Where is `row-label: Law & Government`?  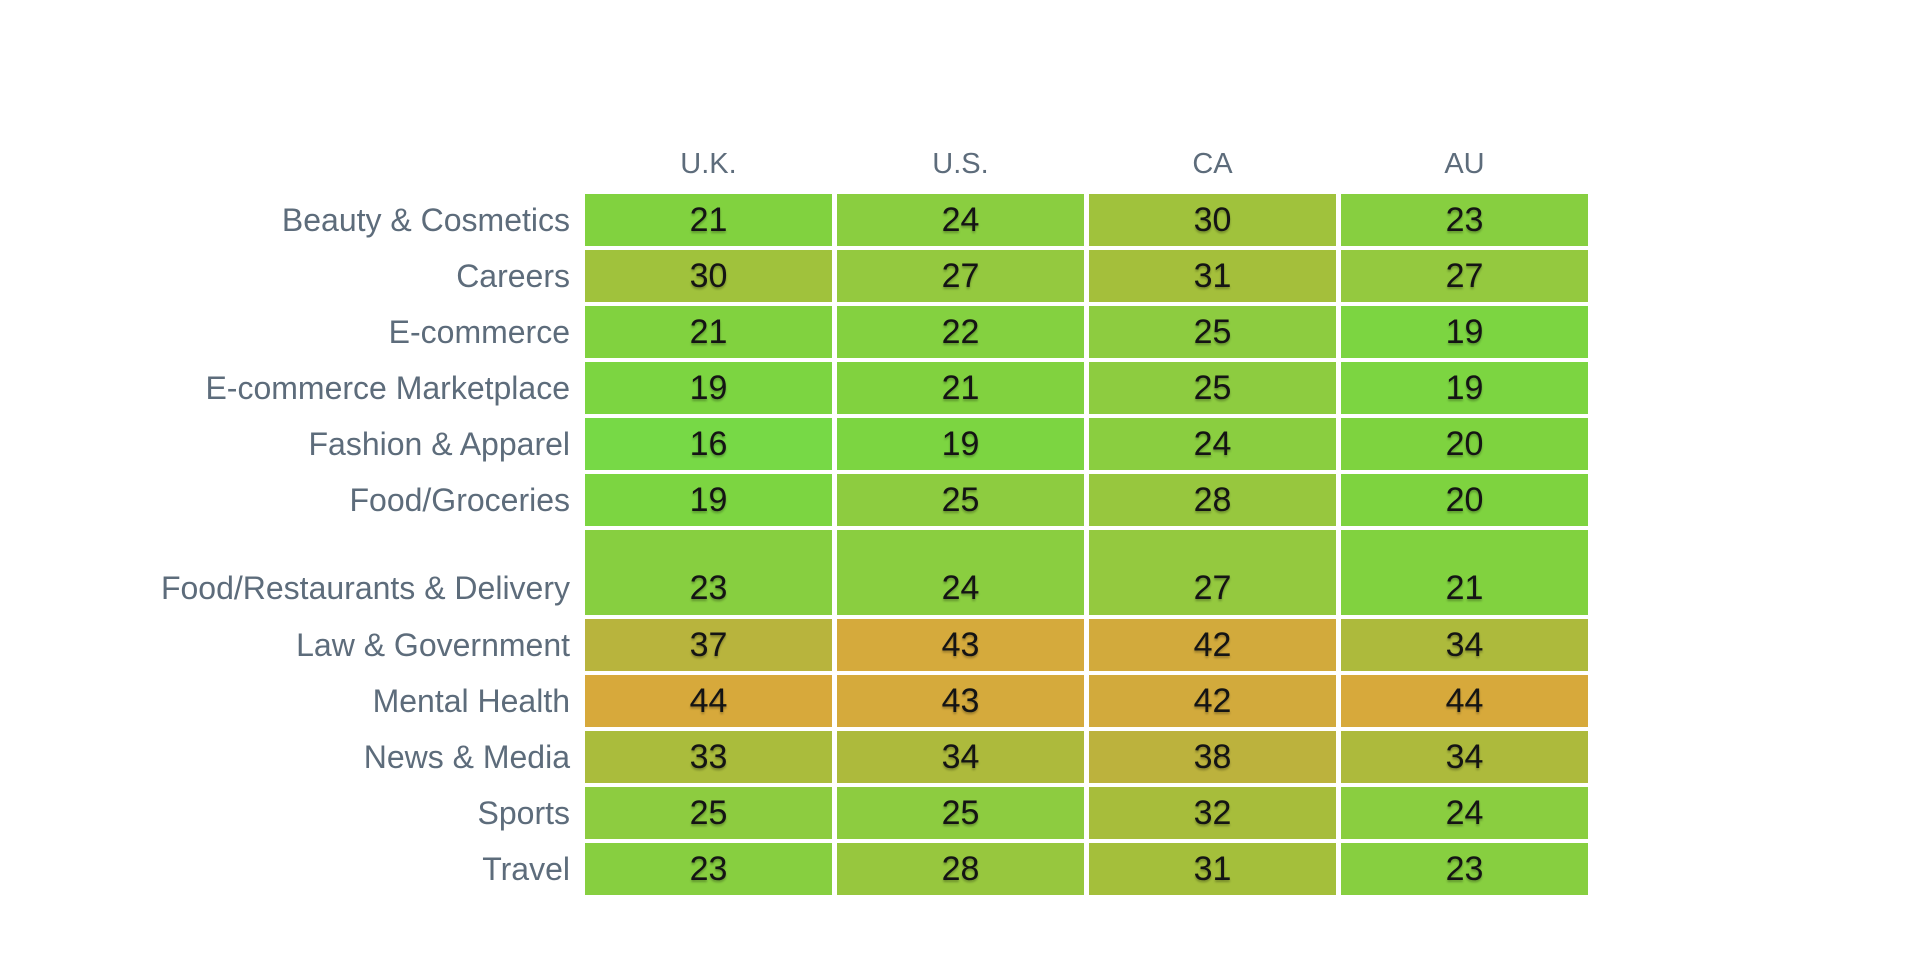 row-label: Law & Government is located at coordinates (433, 644).